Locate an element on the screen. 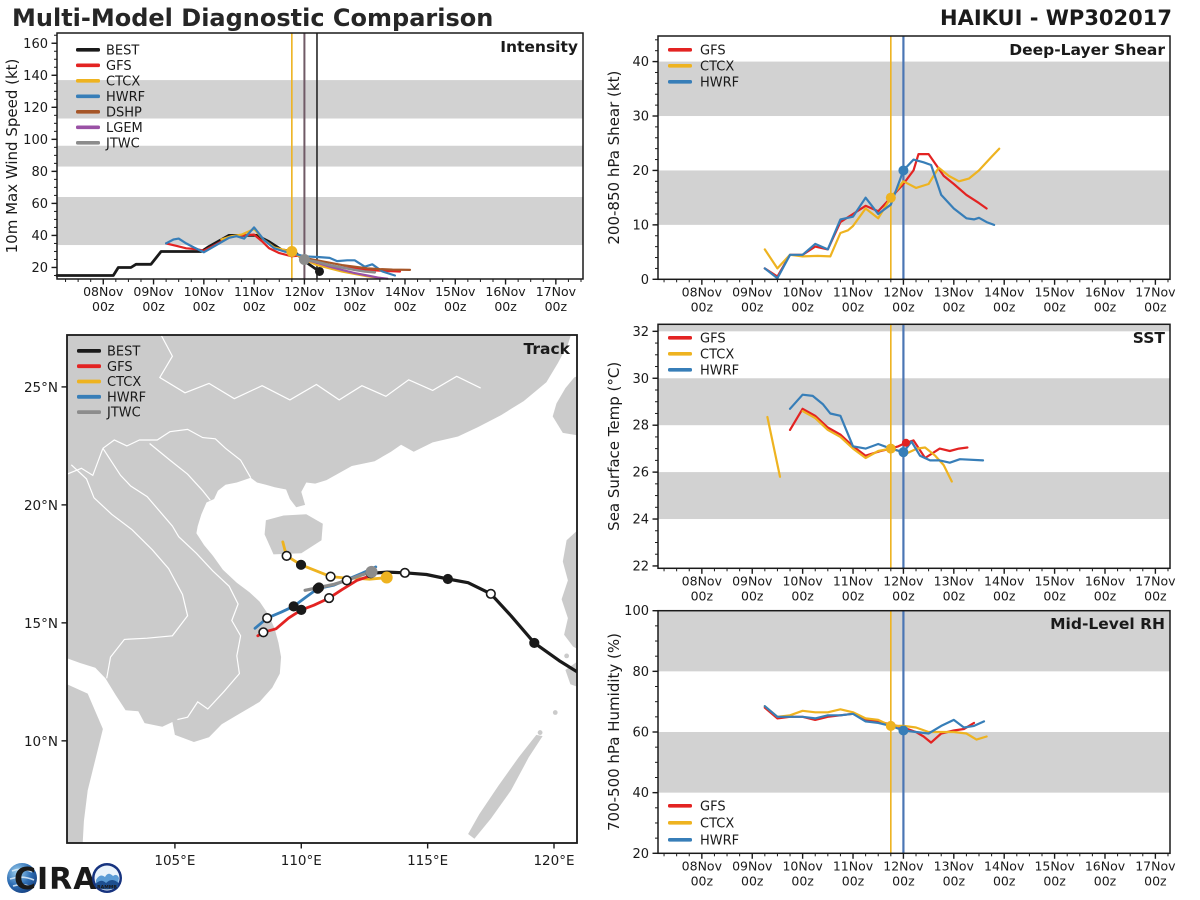 This screenshot has height=900, width=1200. intensity-x-tick-label: 17Nov is located at coordinates (556, 291).